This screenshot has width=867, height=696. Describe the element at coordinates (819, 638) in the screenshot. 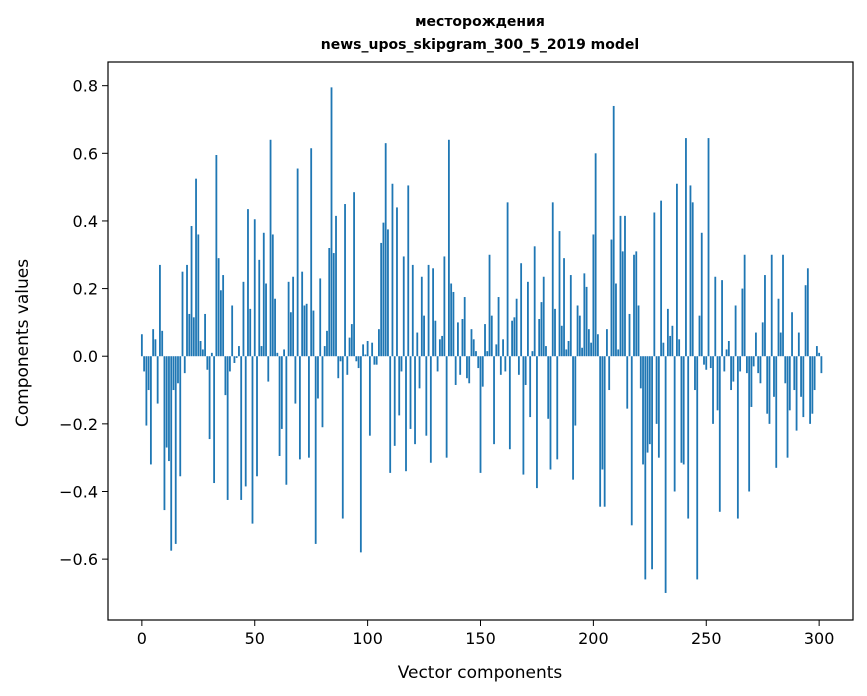

I see `x-tick-label-6: 300` at that location.